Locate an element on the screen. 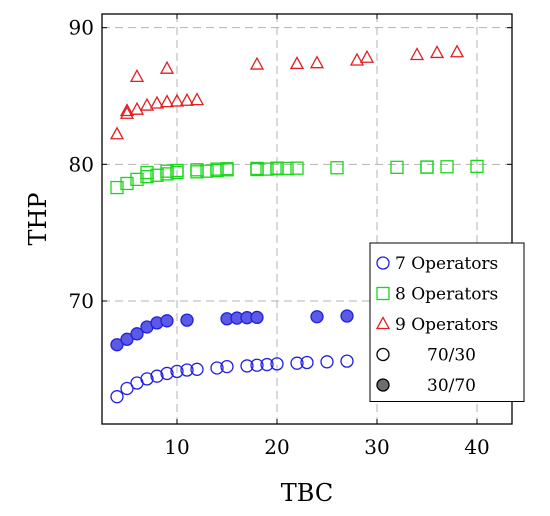  x-axis-title: TBC is located at coordinates (307, 493).